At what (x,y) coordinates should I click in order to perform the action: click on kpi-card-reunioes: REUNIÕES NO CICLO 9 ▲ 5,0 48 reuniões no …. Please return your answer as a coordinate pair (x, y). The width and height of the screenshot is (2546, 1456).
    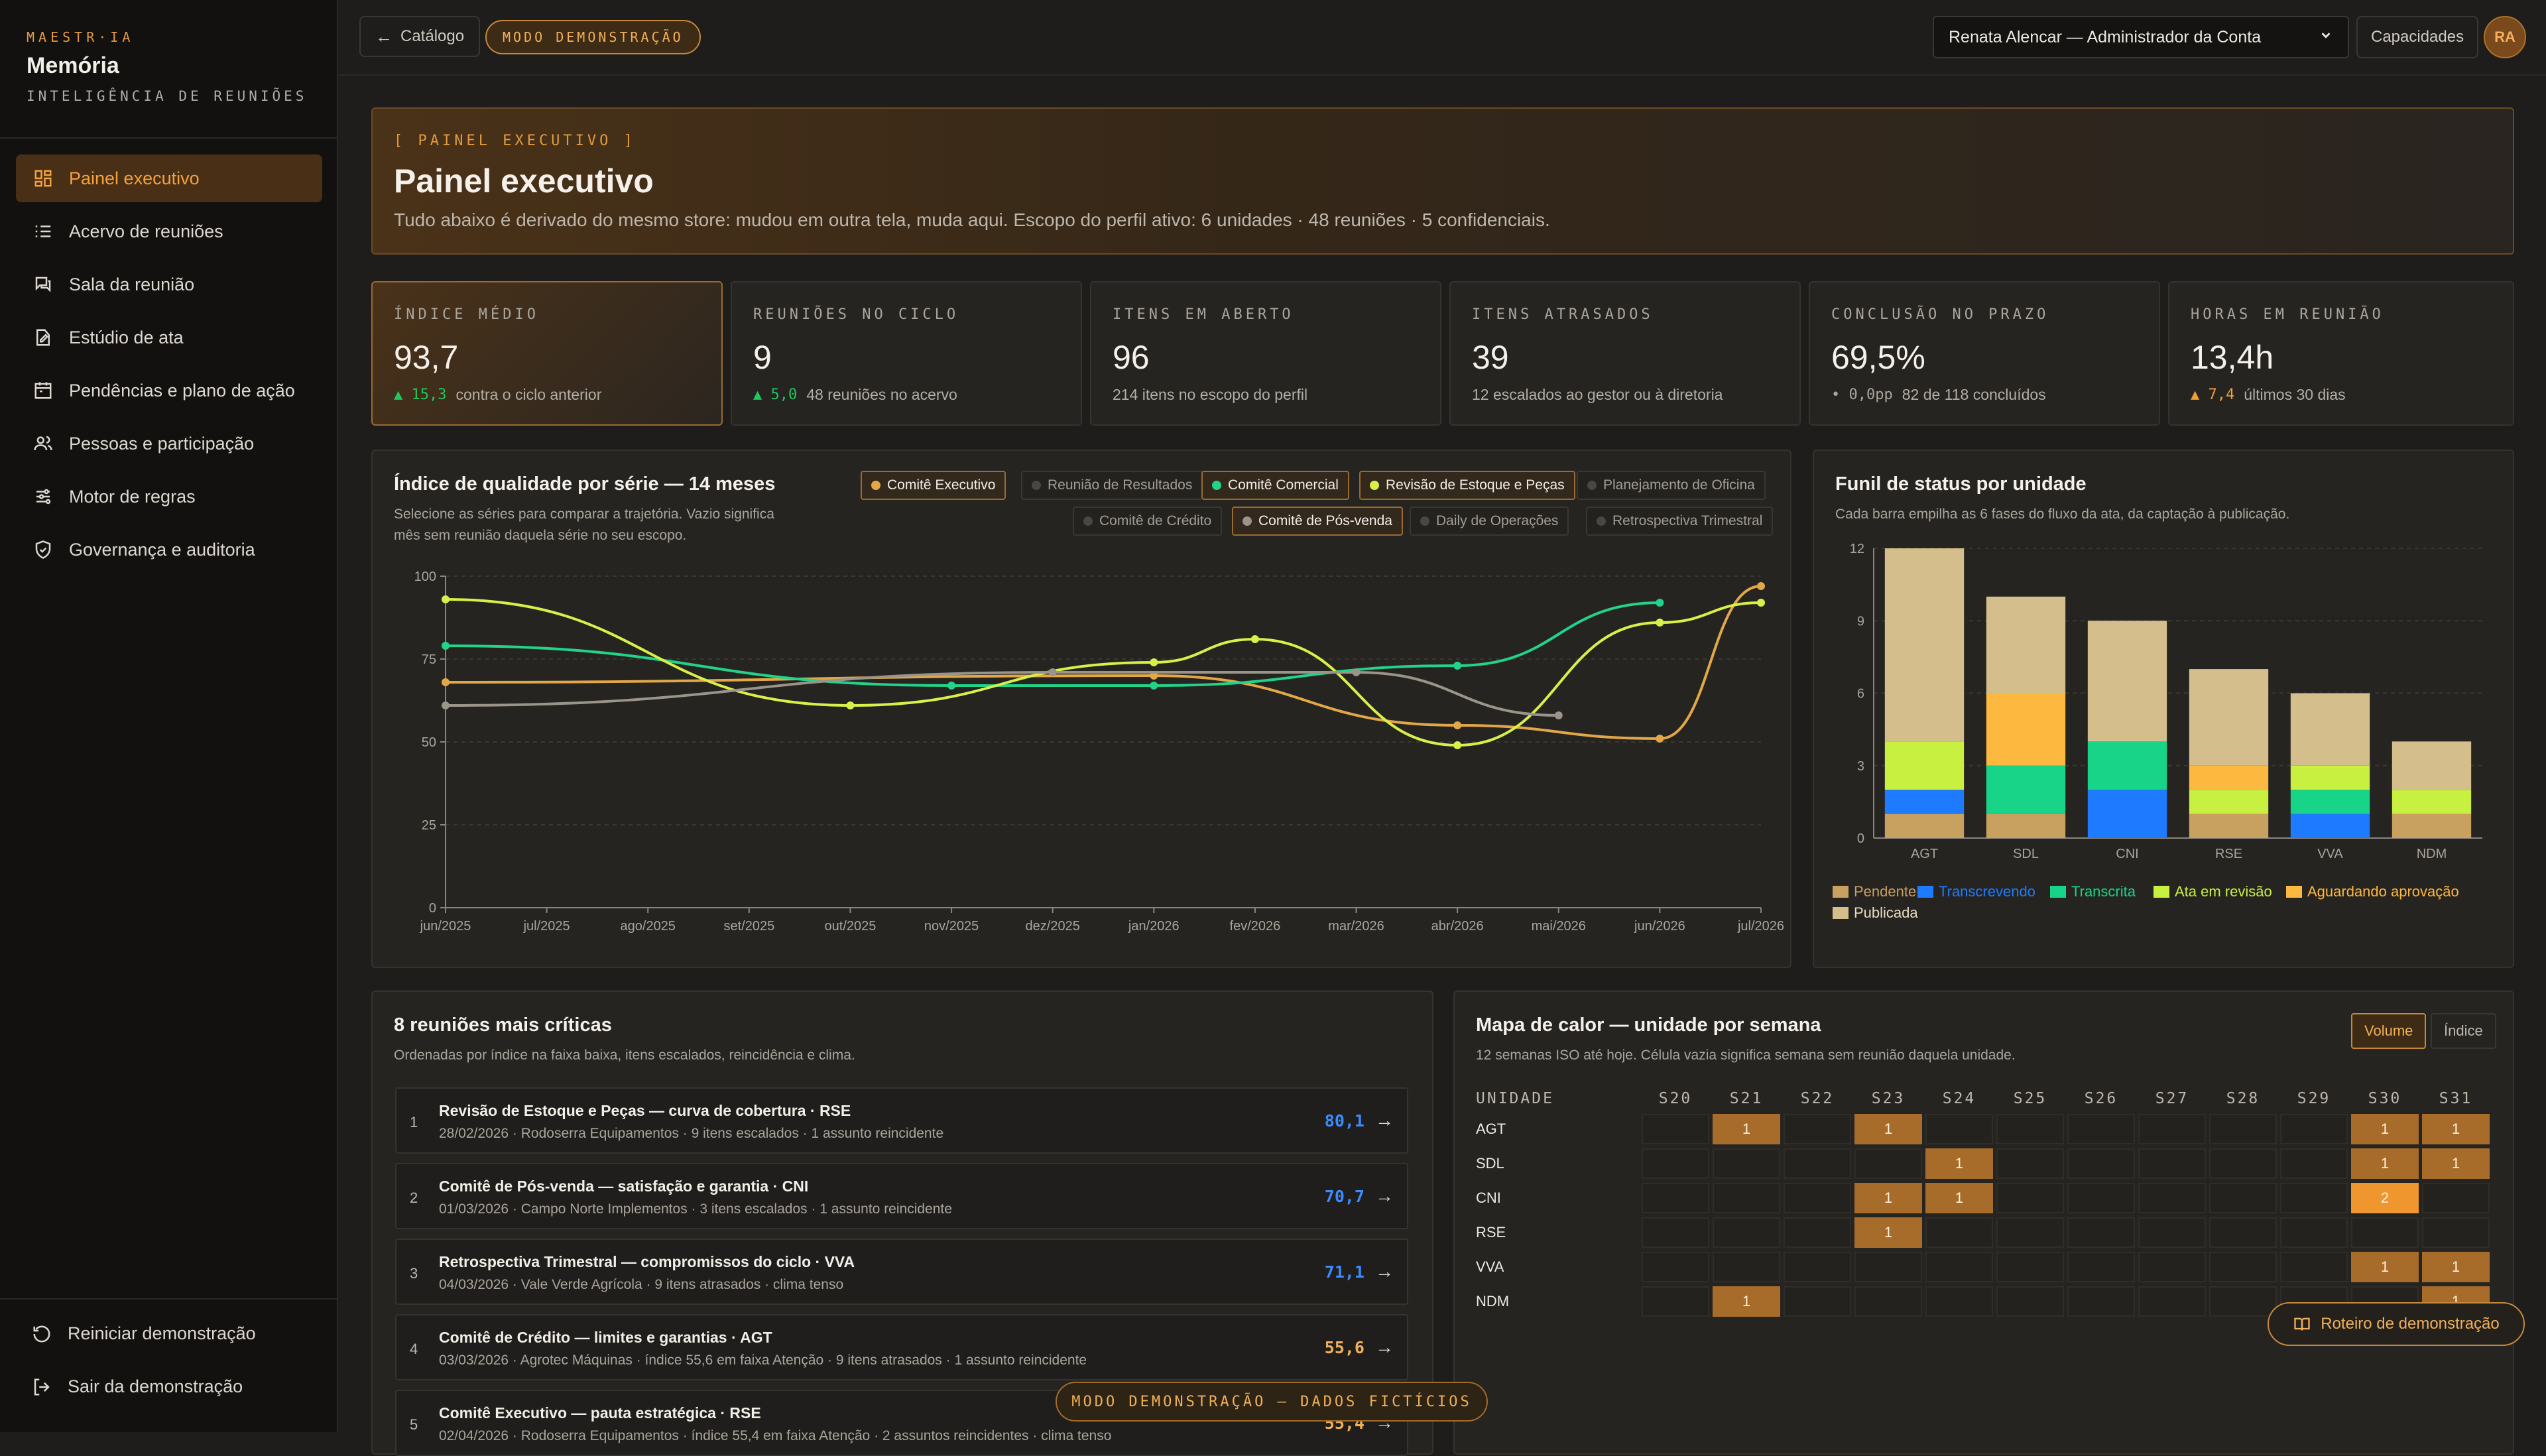
    Looking at the image, I should click on (906, 353).